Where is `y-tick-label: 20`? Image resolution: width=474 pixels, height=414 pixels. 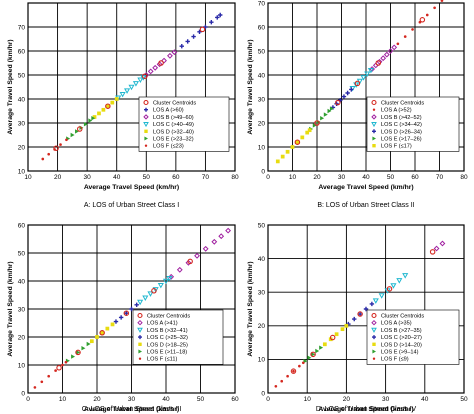 y-tick-label: 20 is located at coordinates (262, 123).